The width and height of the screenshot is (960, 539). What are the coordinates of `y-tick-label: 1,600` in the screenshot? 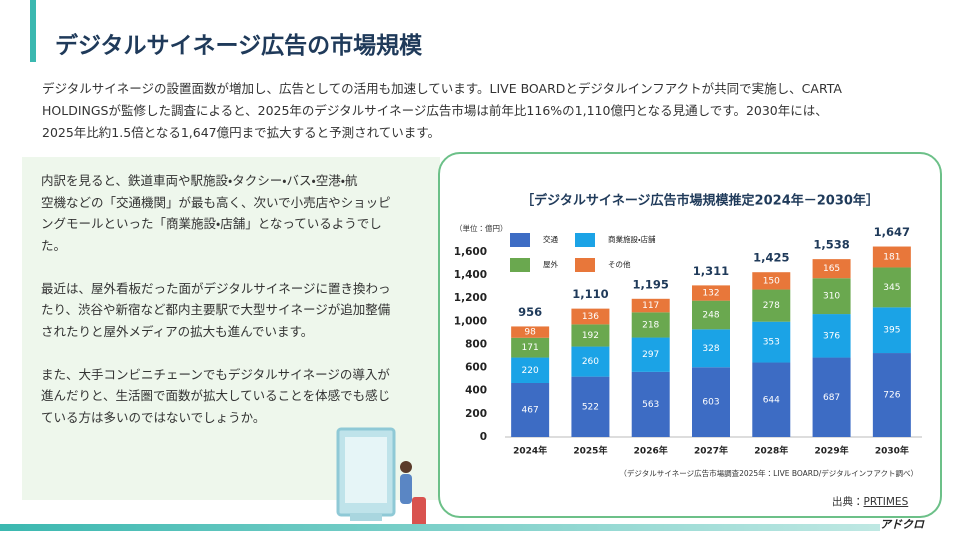 It's located at (470, 252).